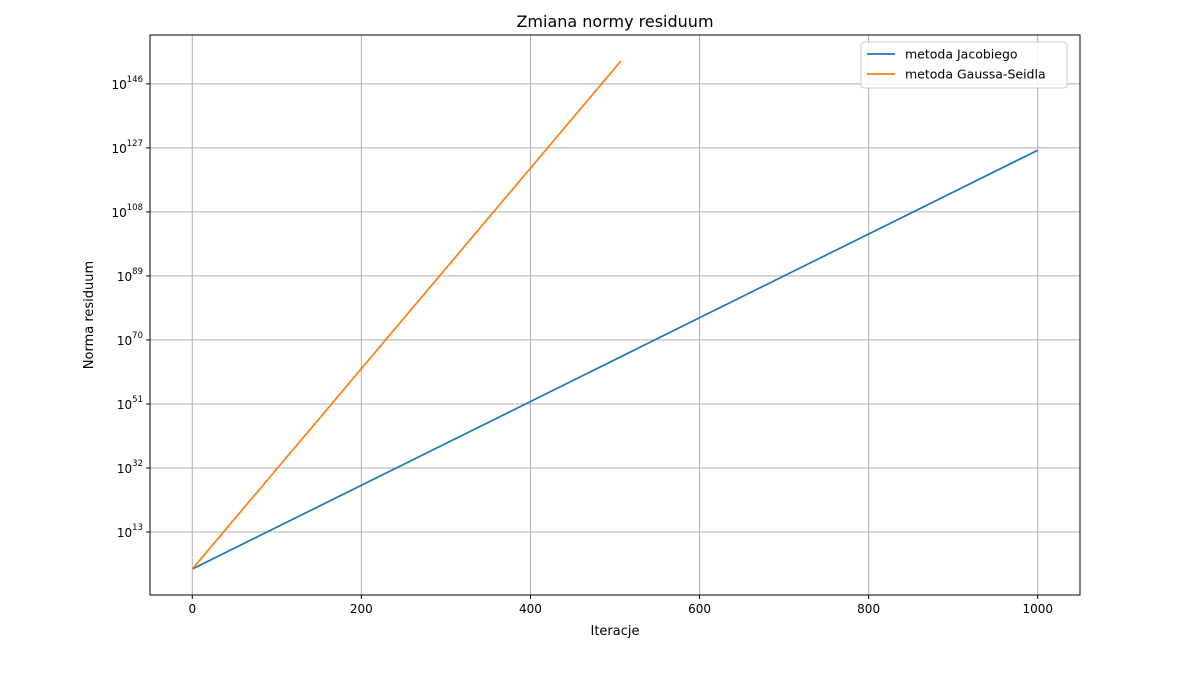  Describe the element at coordinates (127, 147) in the screenshot. I see `y-tick-label-6: 10127` at that location.